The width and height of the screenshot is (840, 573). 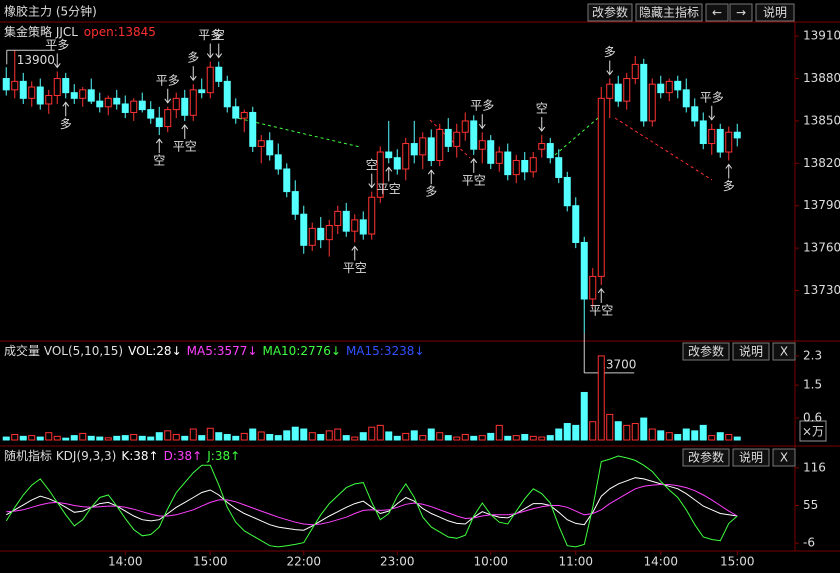 I want to click on open-price: open:13845, so click(x=120, y=32).